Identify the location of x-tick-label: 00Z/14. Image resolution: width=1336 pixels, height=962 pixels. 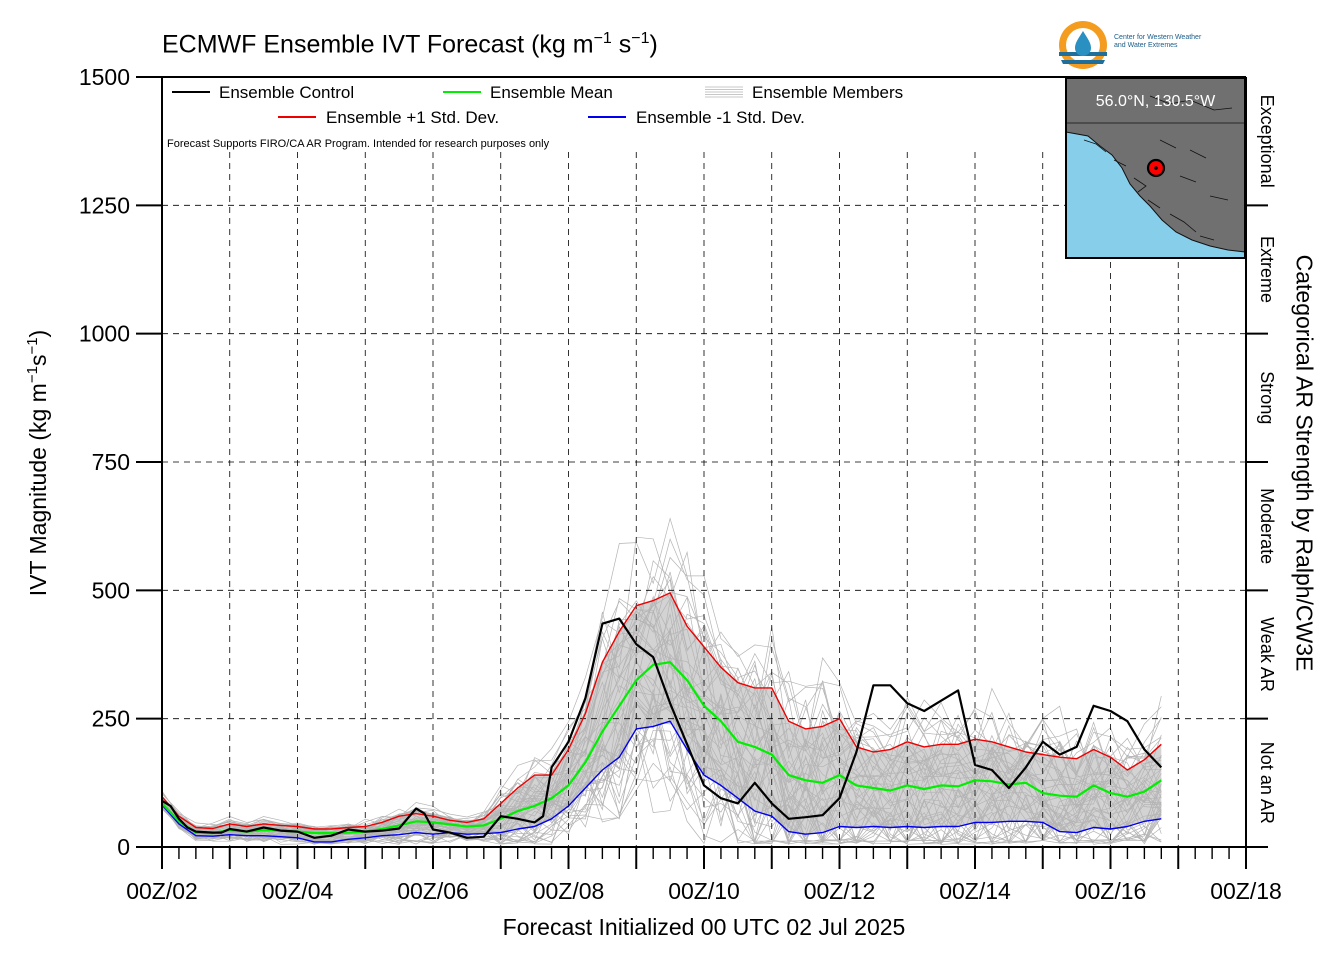
(975, 891).